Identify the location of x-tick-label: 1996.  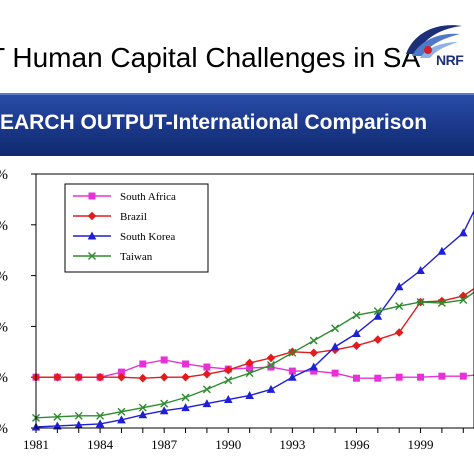
(356, 444).